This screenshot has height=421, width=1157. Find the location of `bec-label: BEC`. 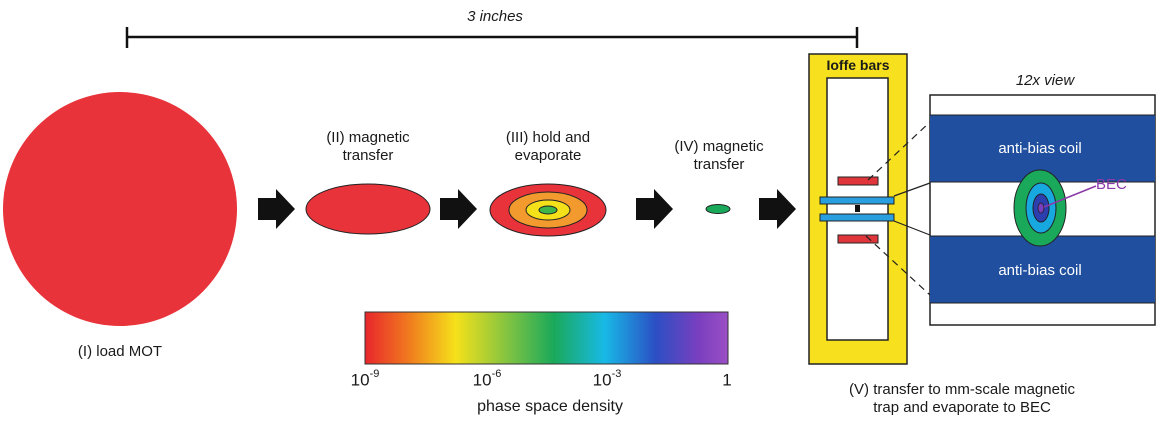

bec-label: BEC is located at coordinates (1111, 184).